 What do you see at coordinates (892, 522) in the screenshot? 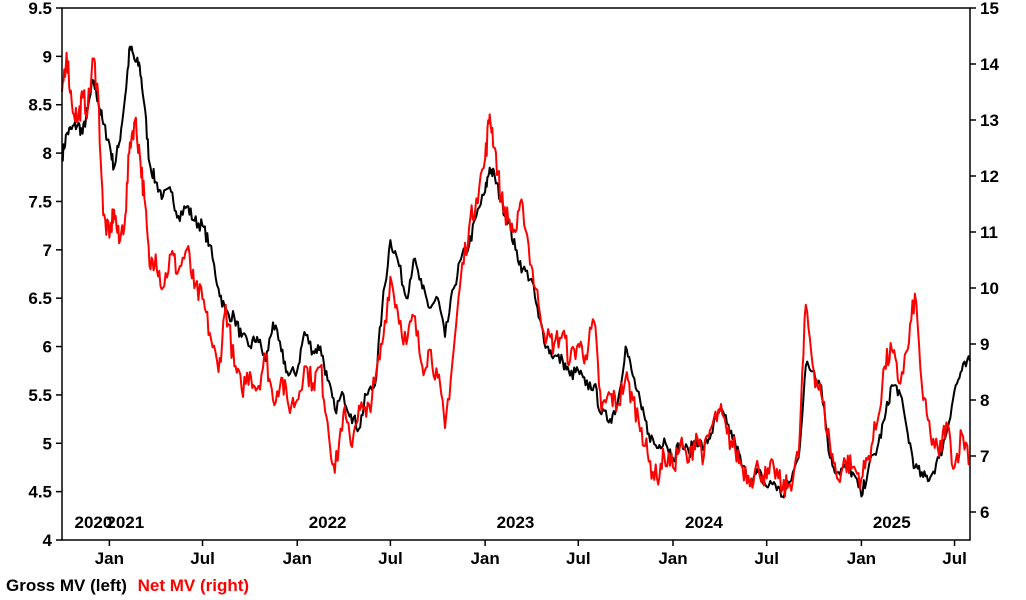
I see `year-label: 2025` at bounding box center [892, 522].